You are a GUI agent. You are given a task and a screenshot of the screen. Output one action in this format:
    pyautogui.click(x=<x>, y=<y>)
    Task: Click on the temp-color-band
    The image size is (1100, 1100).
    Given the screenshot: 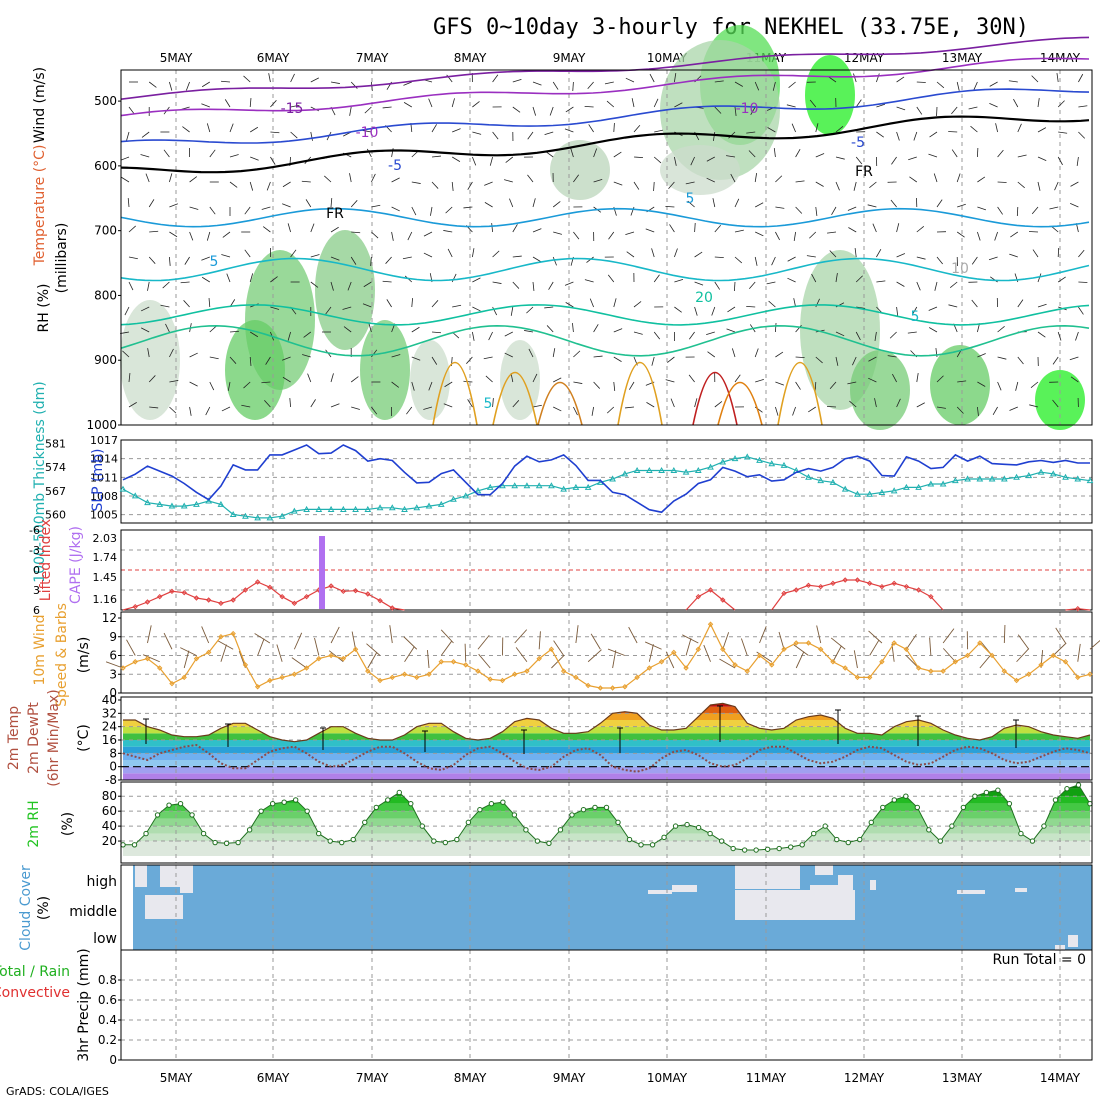 What is the action you would take?
    pyautogui.click(x=606, y=750)
    